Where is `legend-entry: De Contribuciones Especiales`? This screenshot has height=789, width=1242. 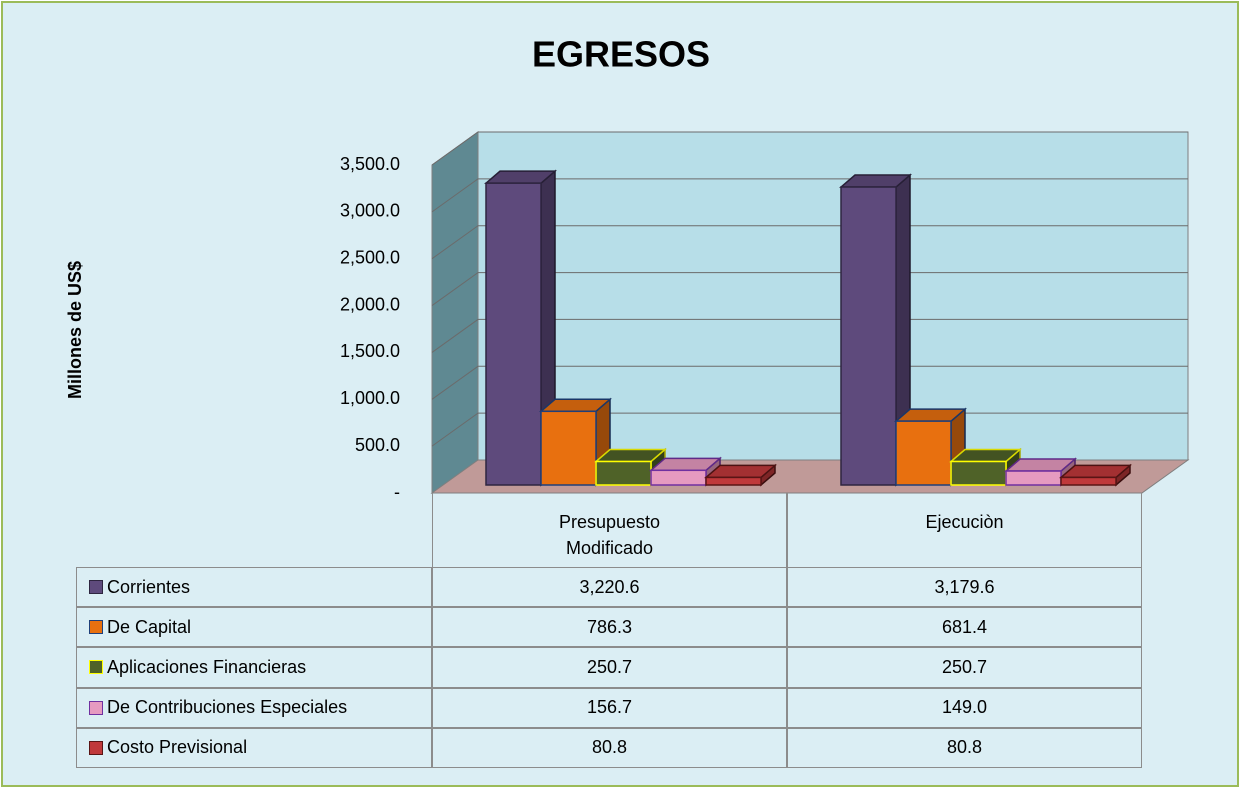
legend-entry: De Contribuciones Especiales is located at coordinates (254, 707).